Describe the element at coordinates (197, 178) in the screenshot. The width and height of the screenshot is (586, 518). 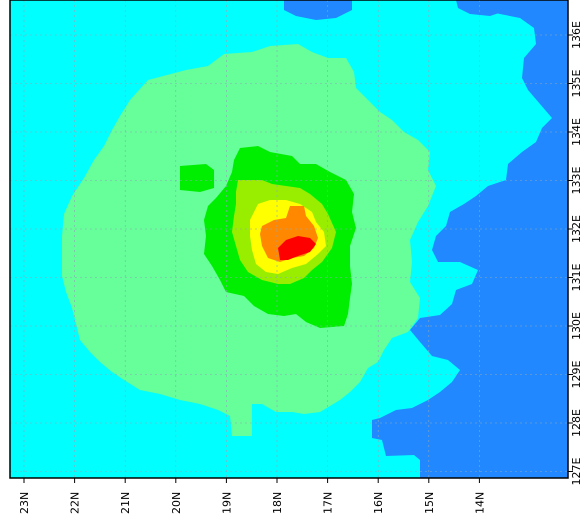
I see `field-level-2-ext` at that location.